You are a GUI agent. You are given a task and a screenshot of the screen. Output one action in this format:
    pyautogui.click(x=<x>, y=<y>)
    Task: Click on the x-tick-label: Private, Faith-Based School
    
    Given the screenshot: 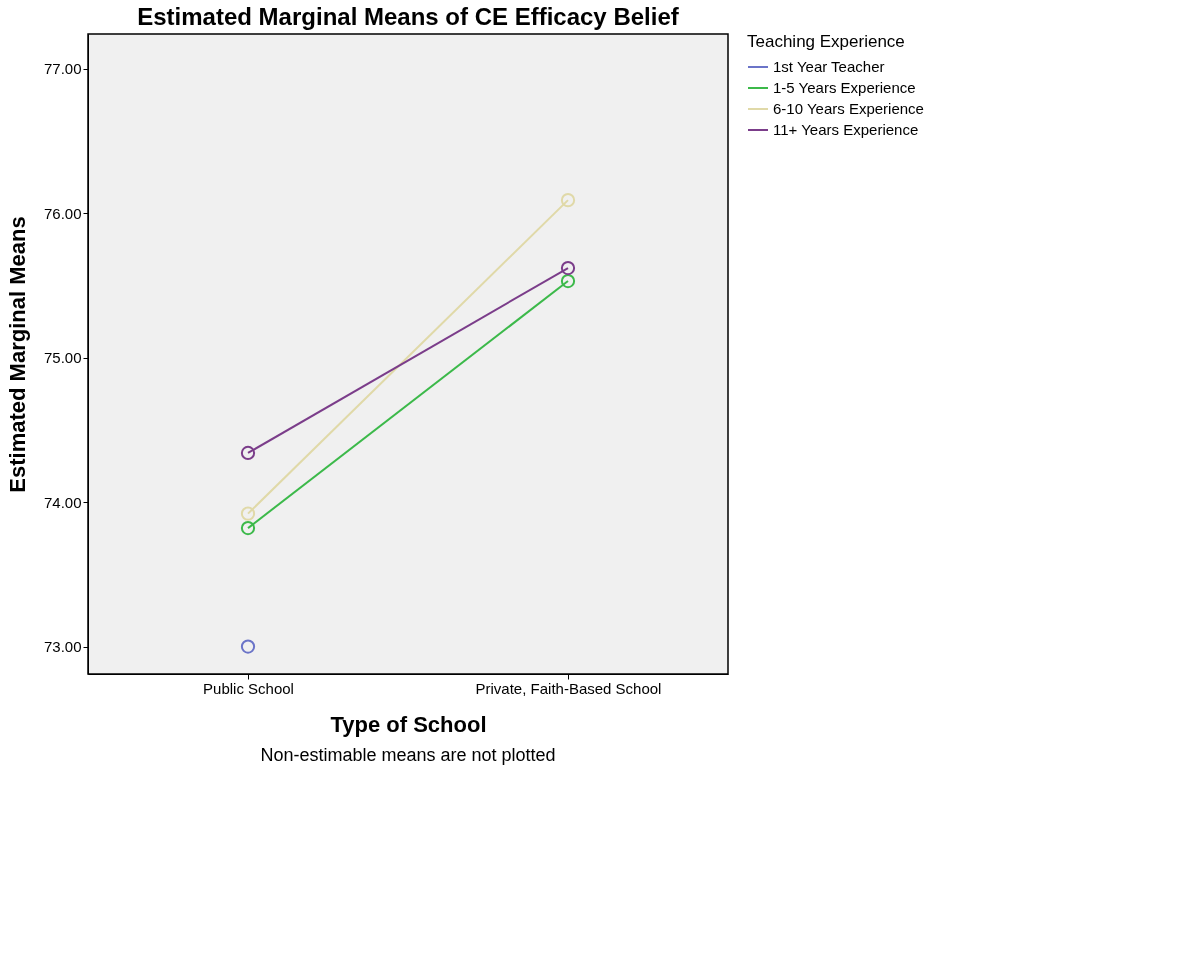 What is the action you would take?
    pyautogui.click(x=568, y=688)
    